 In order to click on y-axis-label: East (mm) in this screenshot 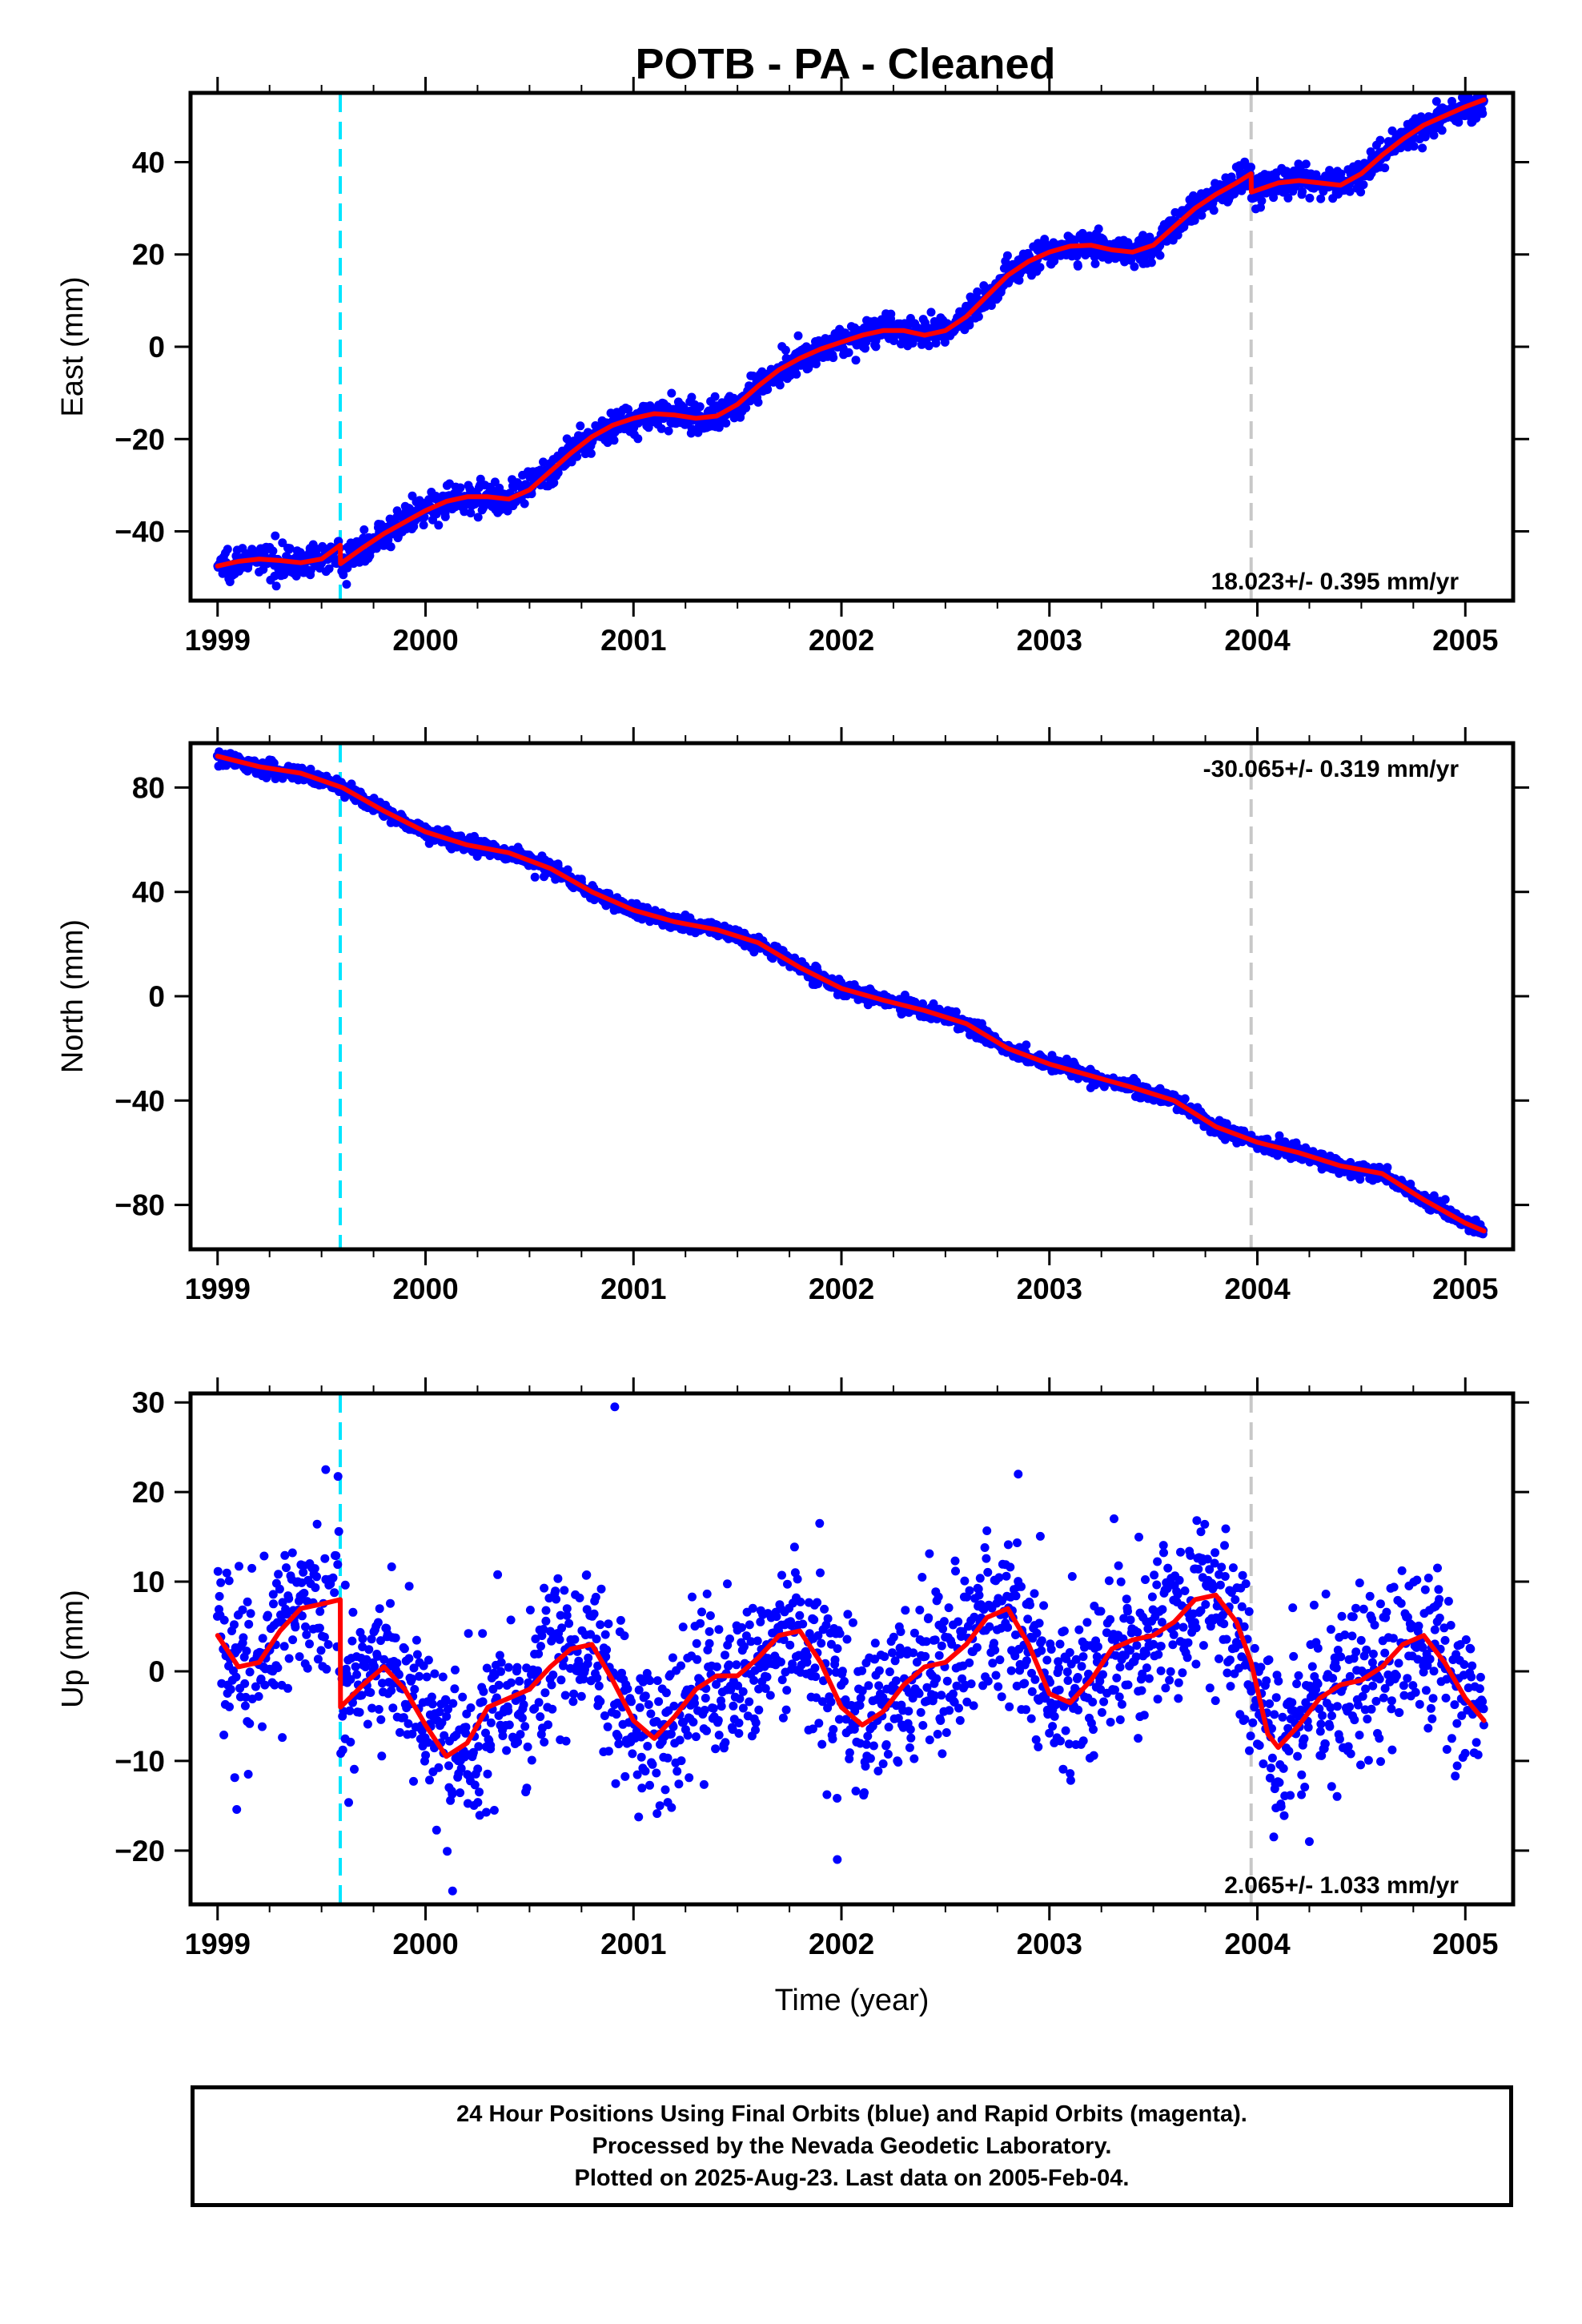, I will do `click(73, 346)`.